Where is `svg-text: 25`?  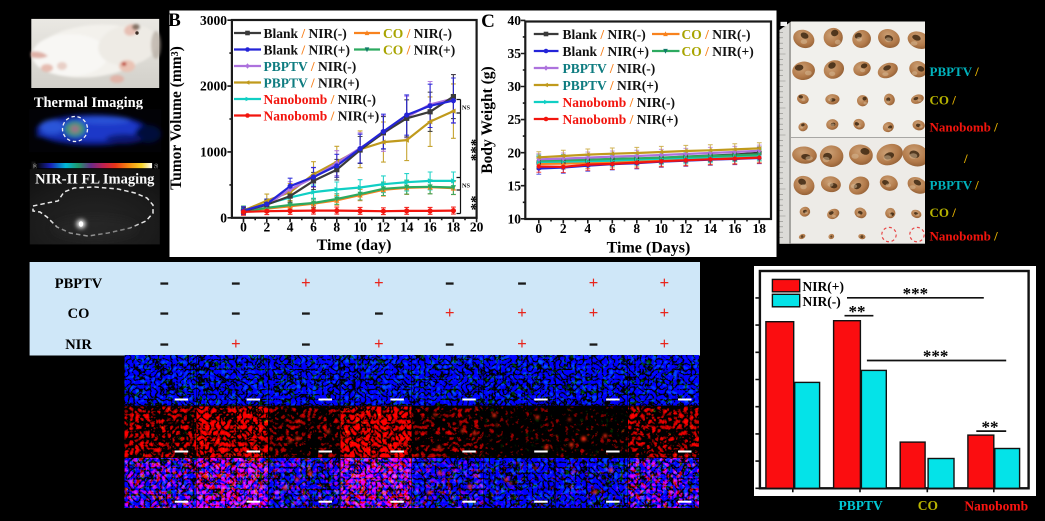 svg-text: 25 is located at coordinates (515, 119).